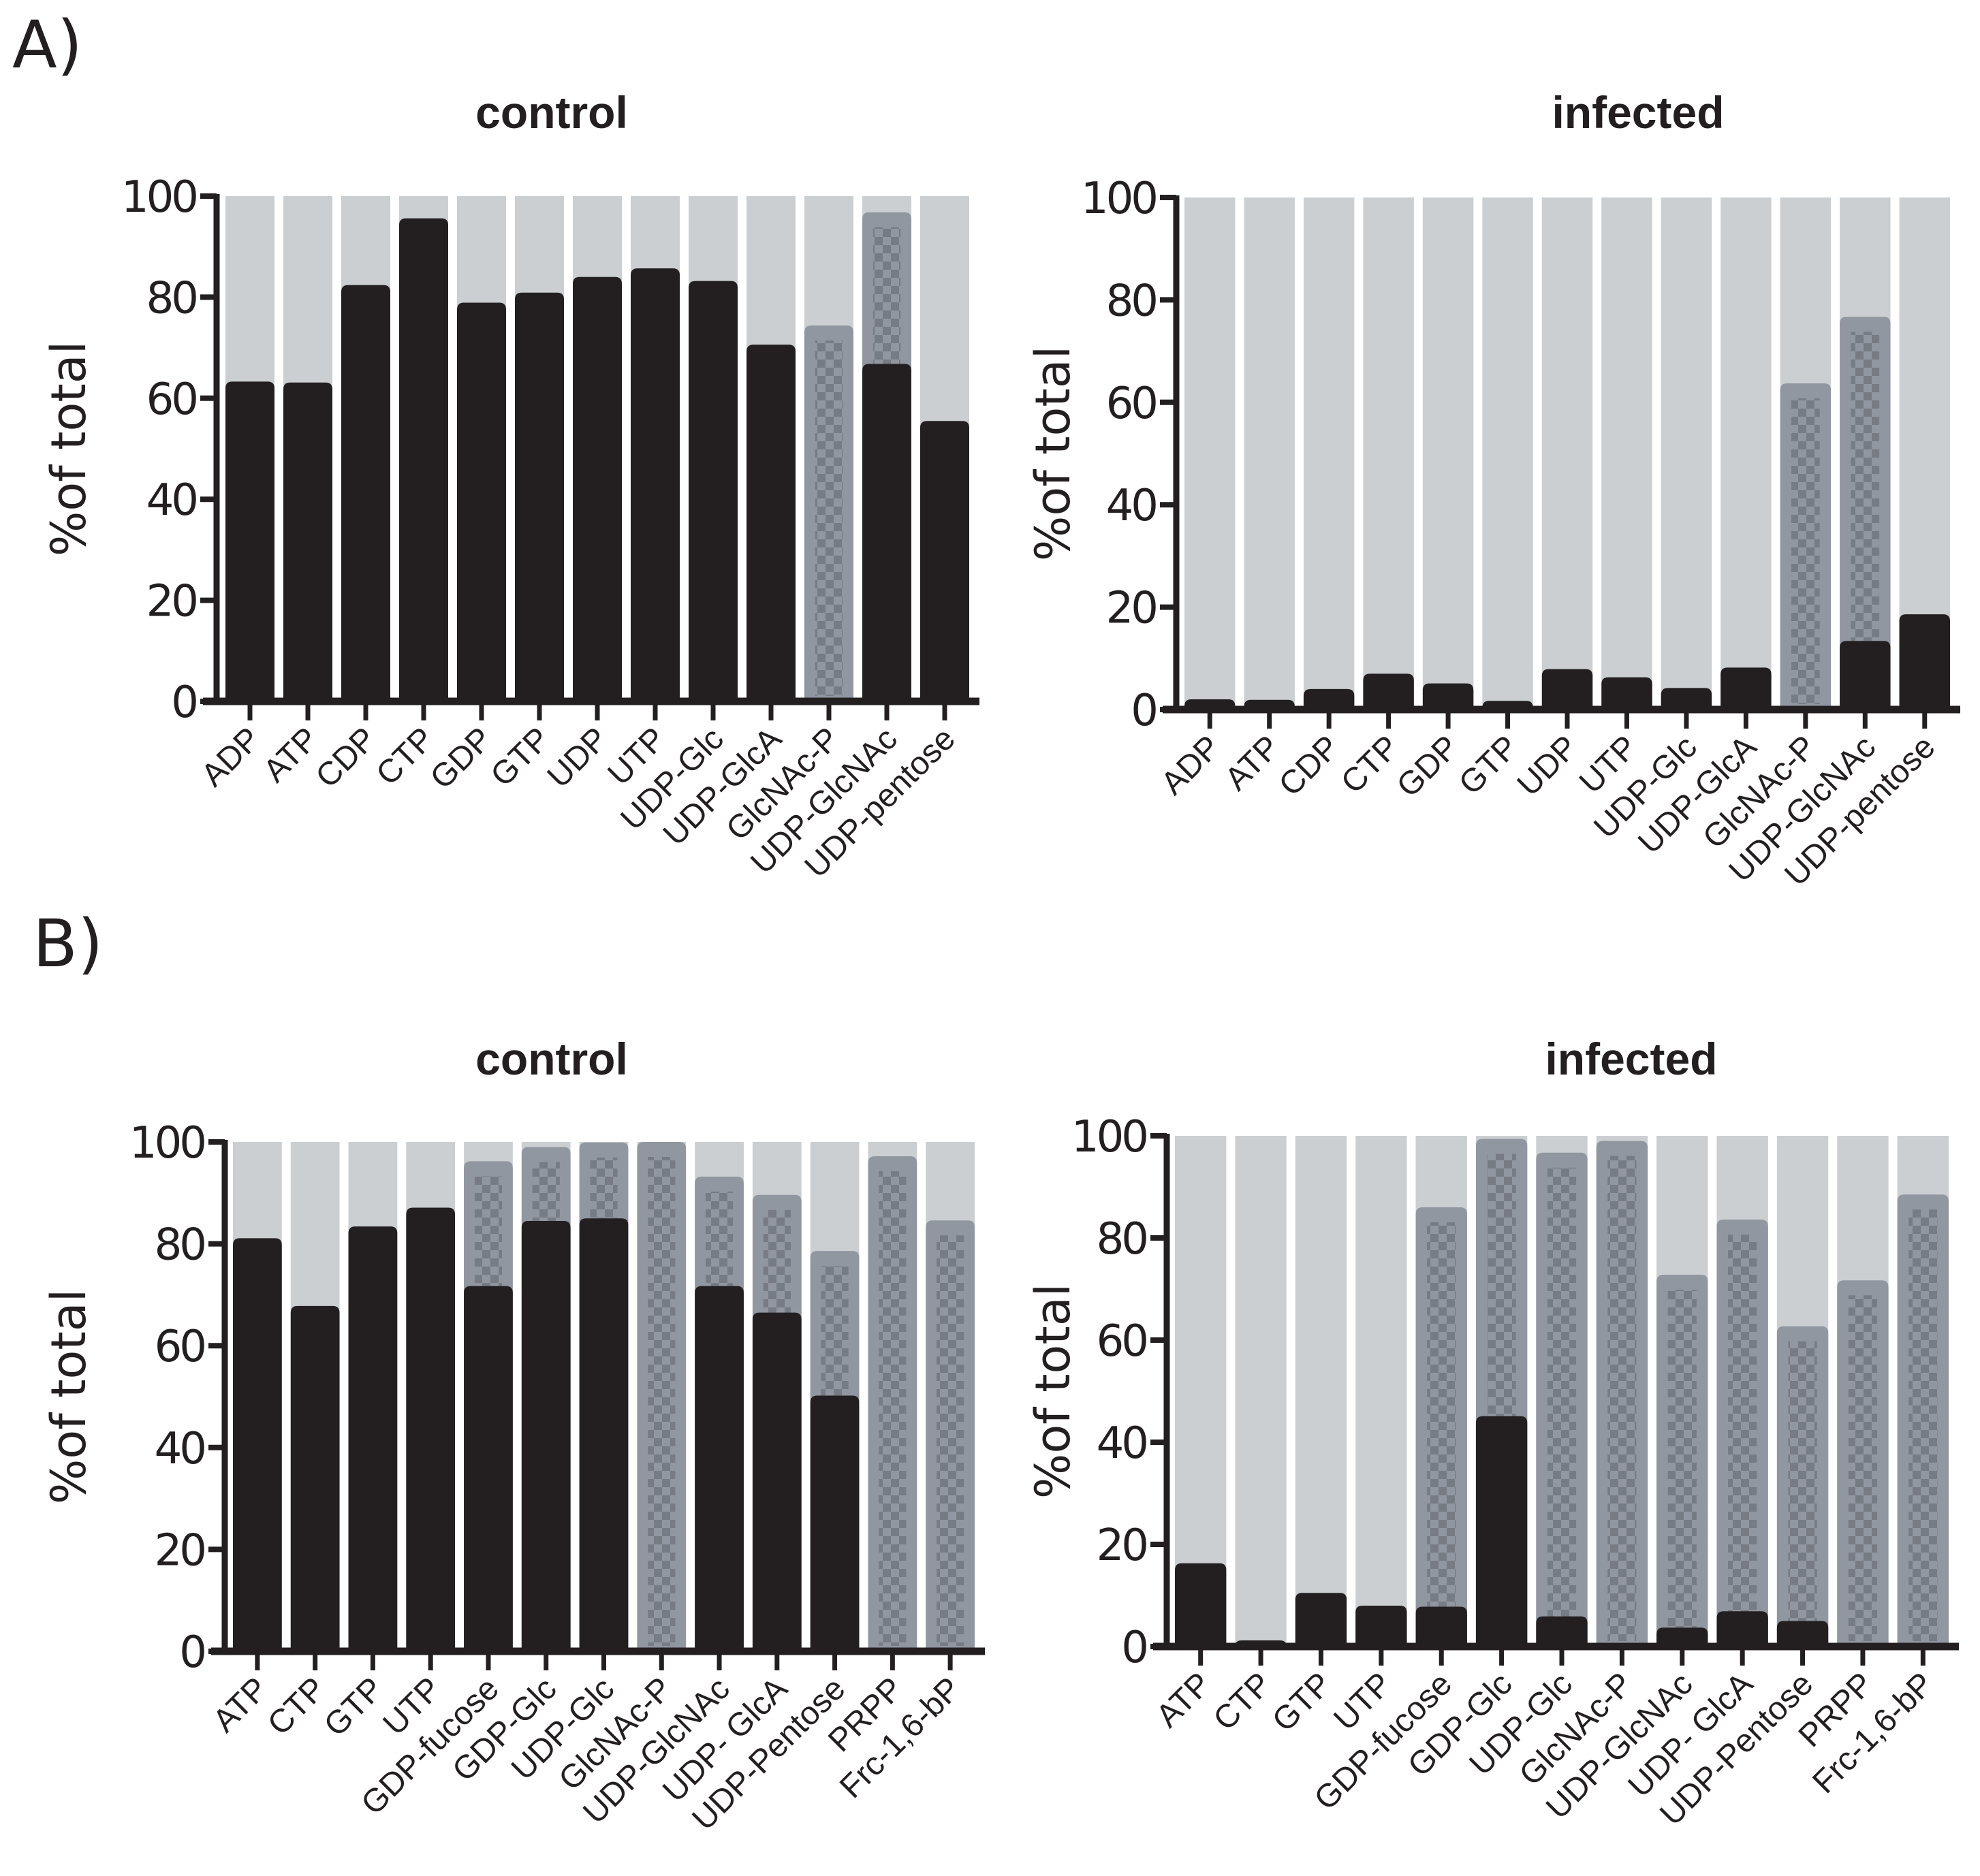 The height and width of the screenshot is (1876, 1980). Describe the element at coordinates (1242, 1701) in the screenshot. I see `x-tick-label: CTP` at that location.